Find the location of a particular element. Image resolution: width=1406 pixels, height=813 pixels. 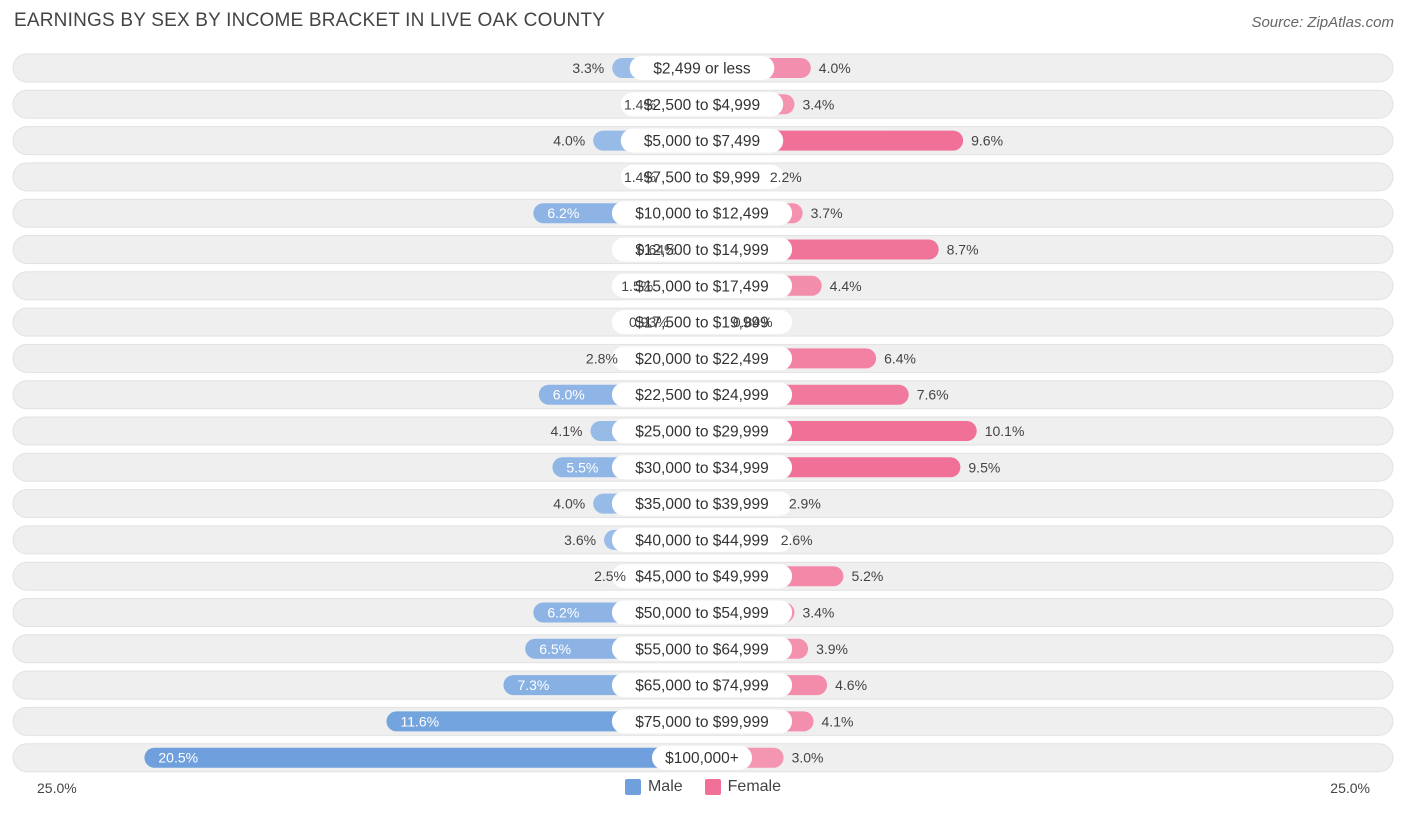

legend-item-female: Female is located at coordinates (743, 787).